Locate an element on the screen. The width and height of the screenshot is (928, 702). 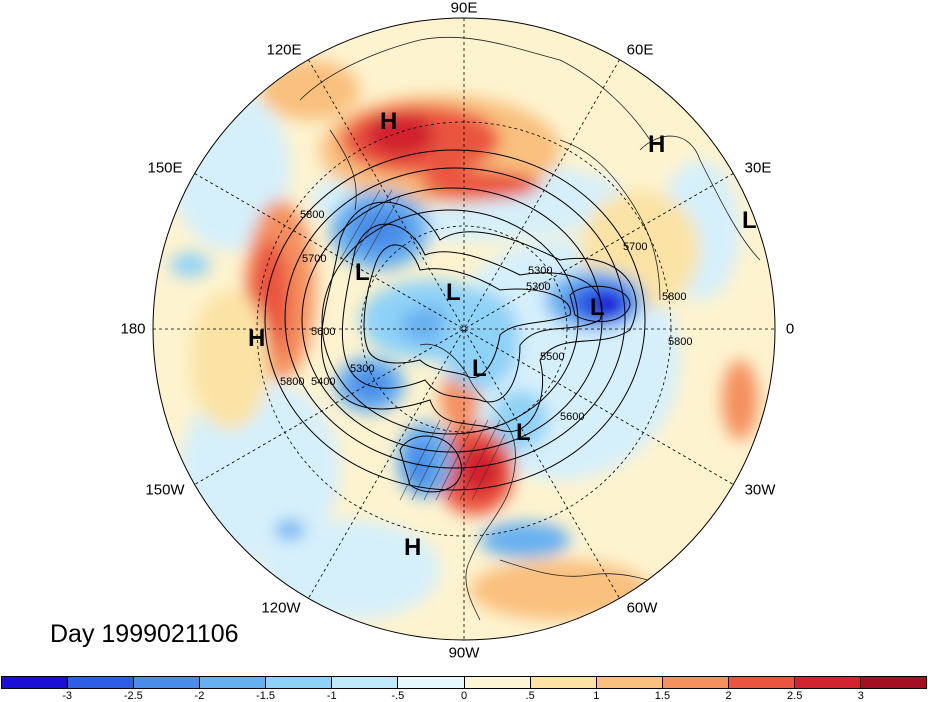
lon-label-60e: 60E is located at coordinates (640, 50).